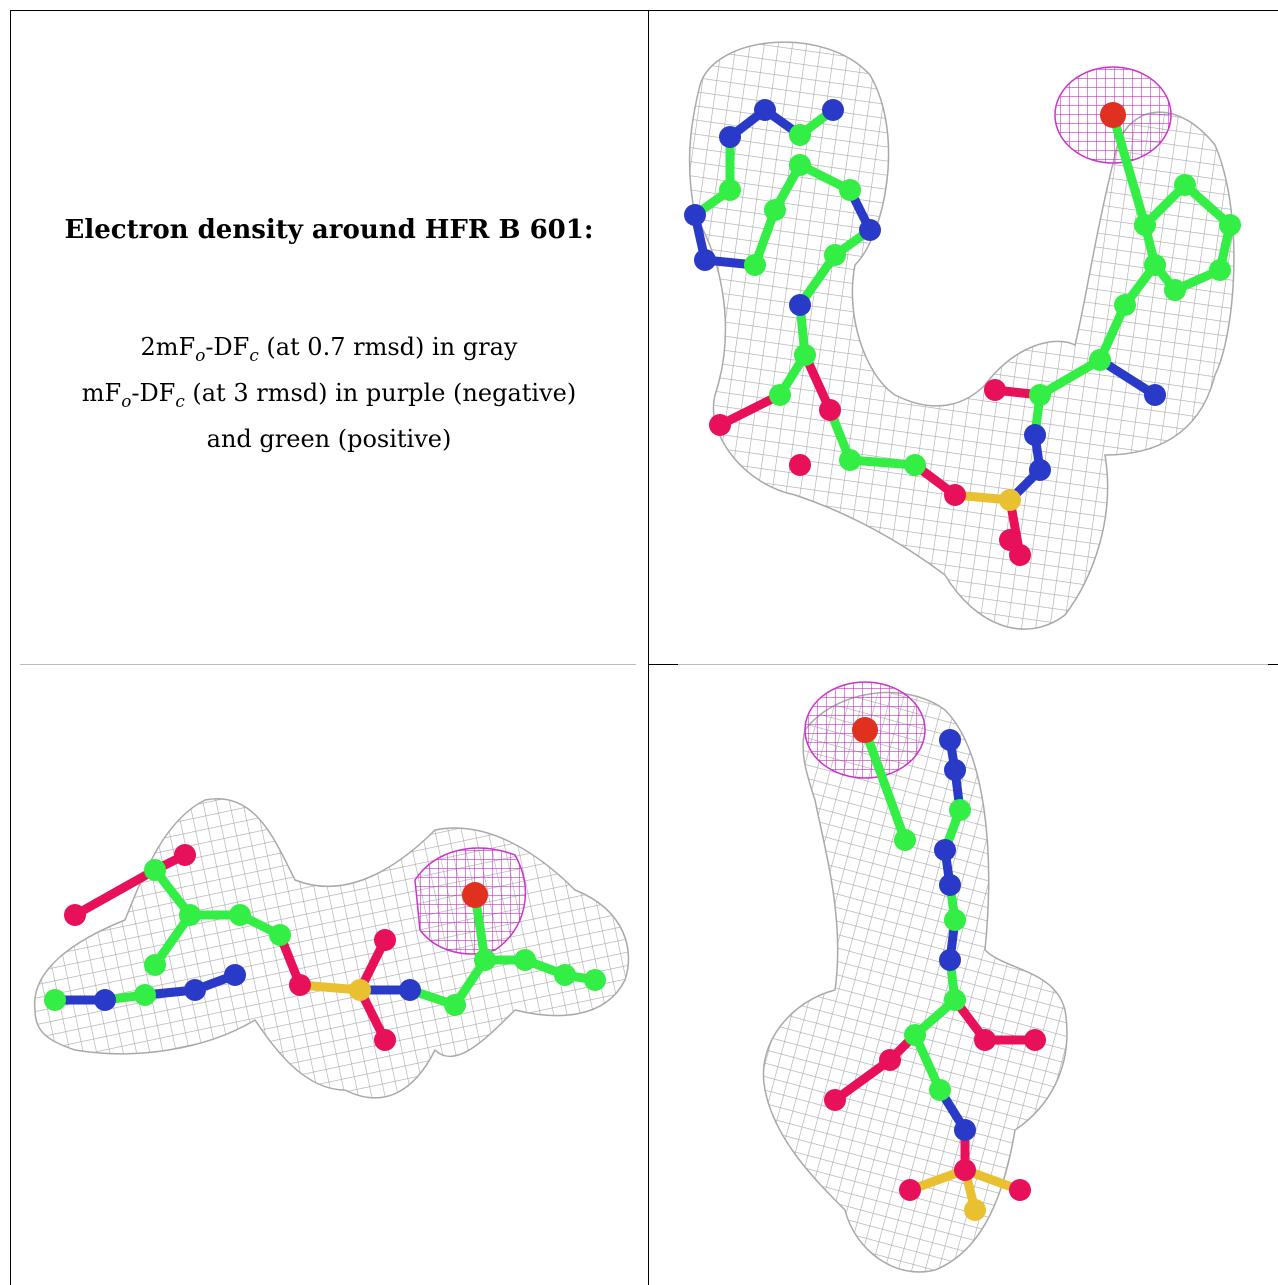  What do you see at coordinates (663, 664) in the screenshot?
I see `table-divider-tick` at bounding box center [663, 664].